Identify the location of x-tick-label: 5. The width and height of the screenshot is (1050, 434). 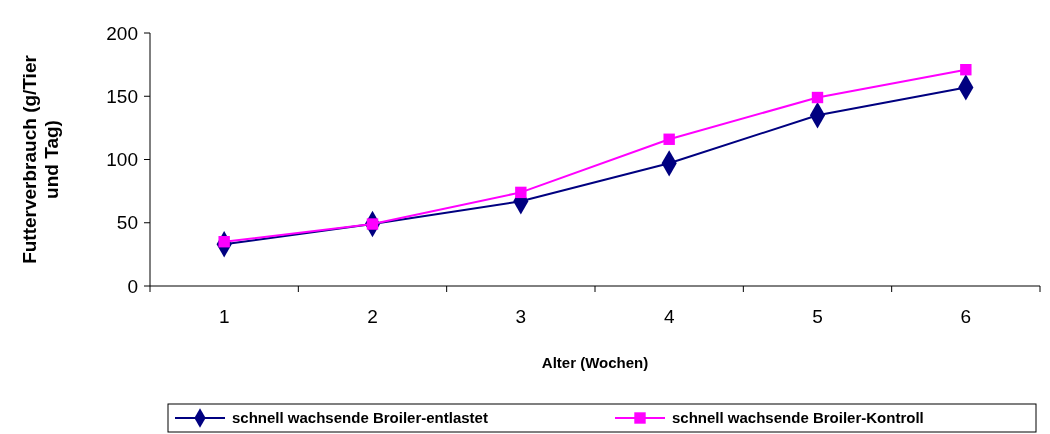
(817, 316).